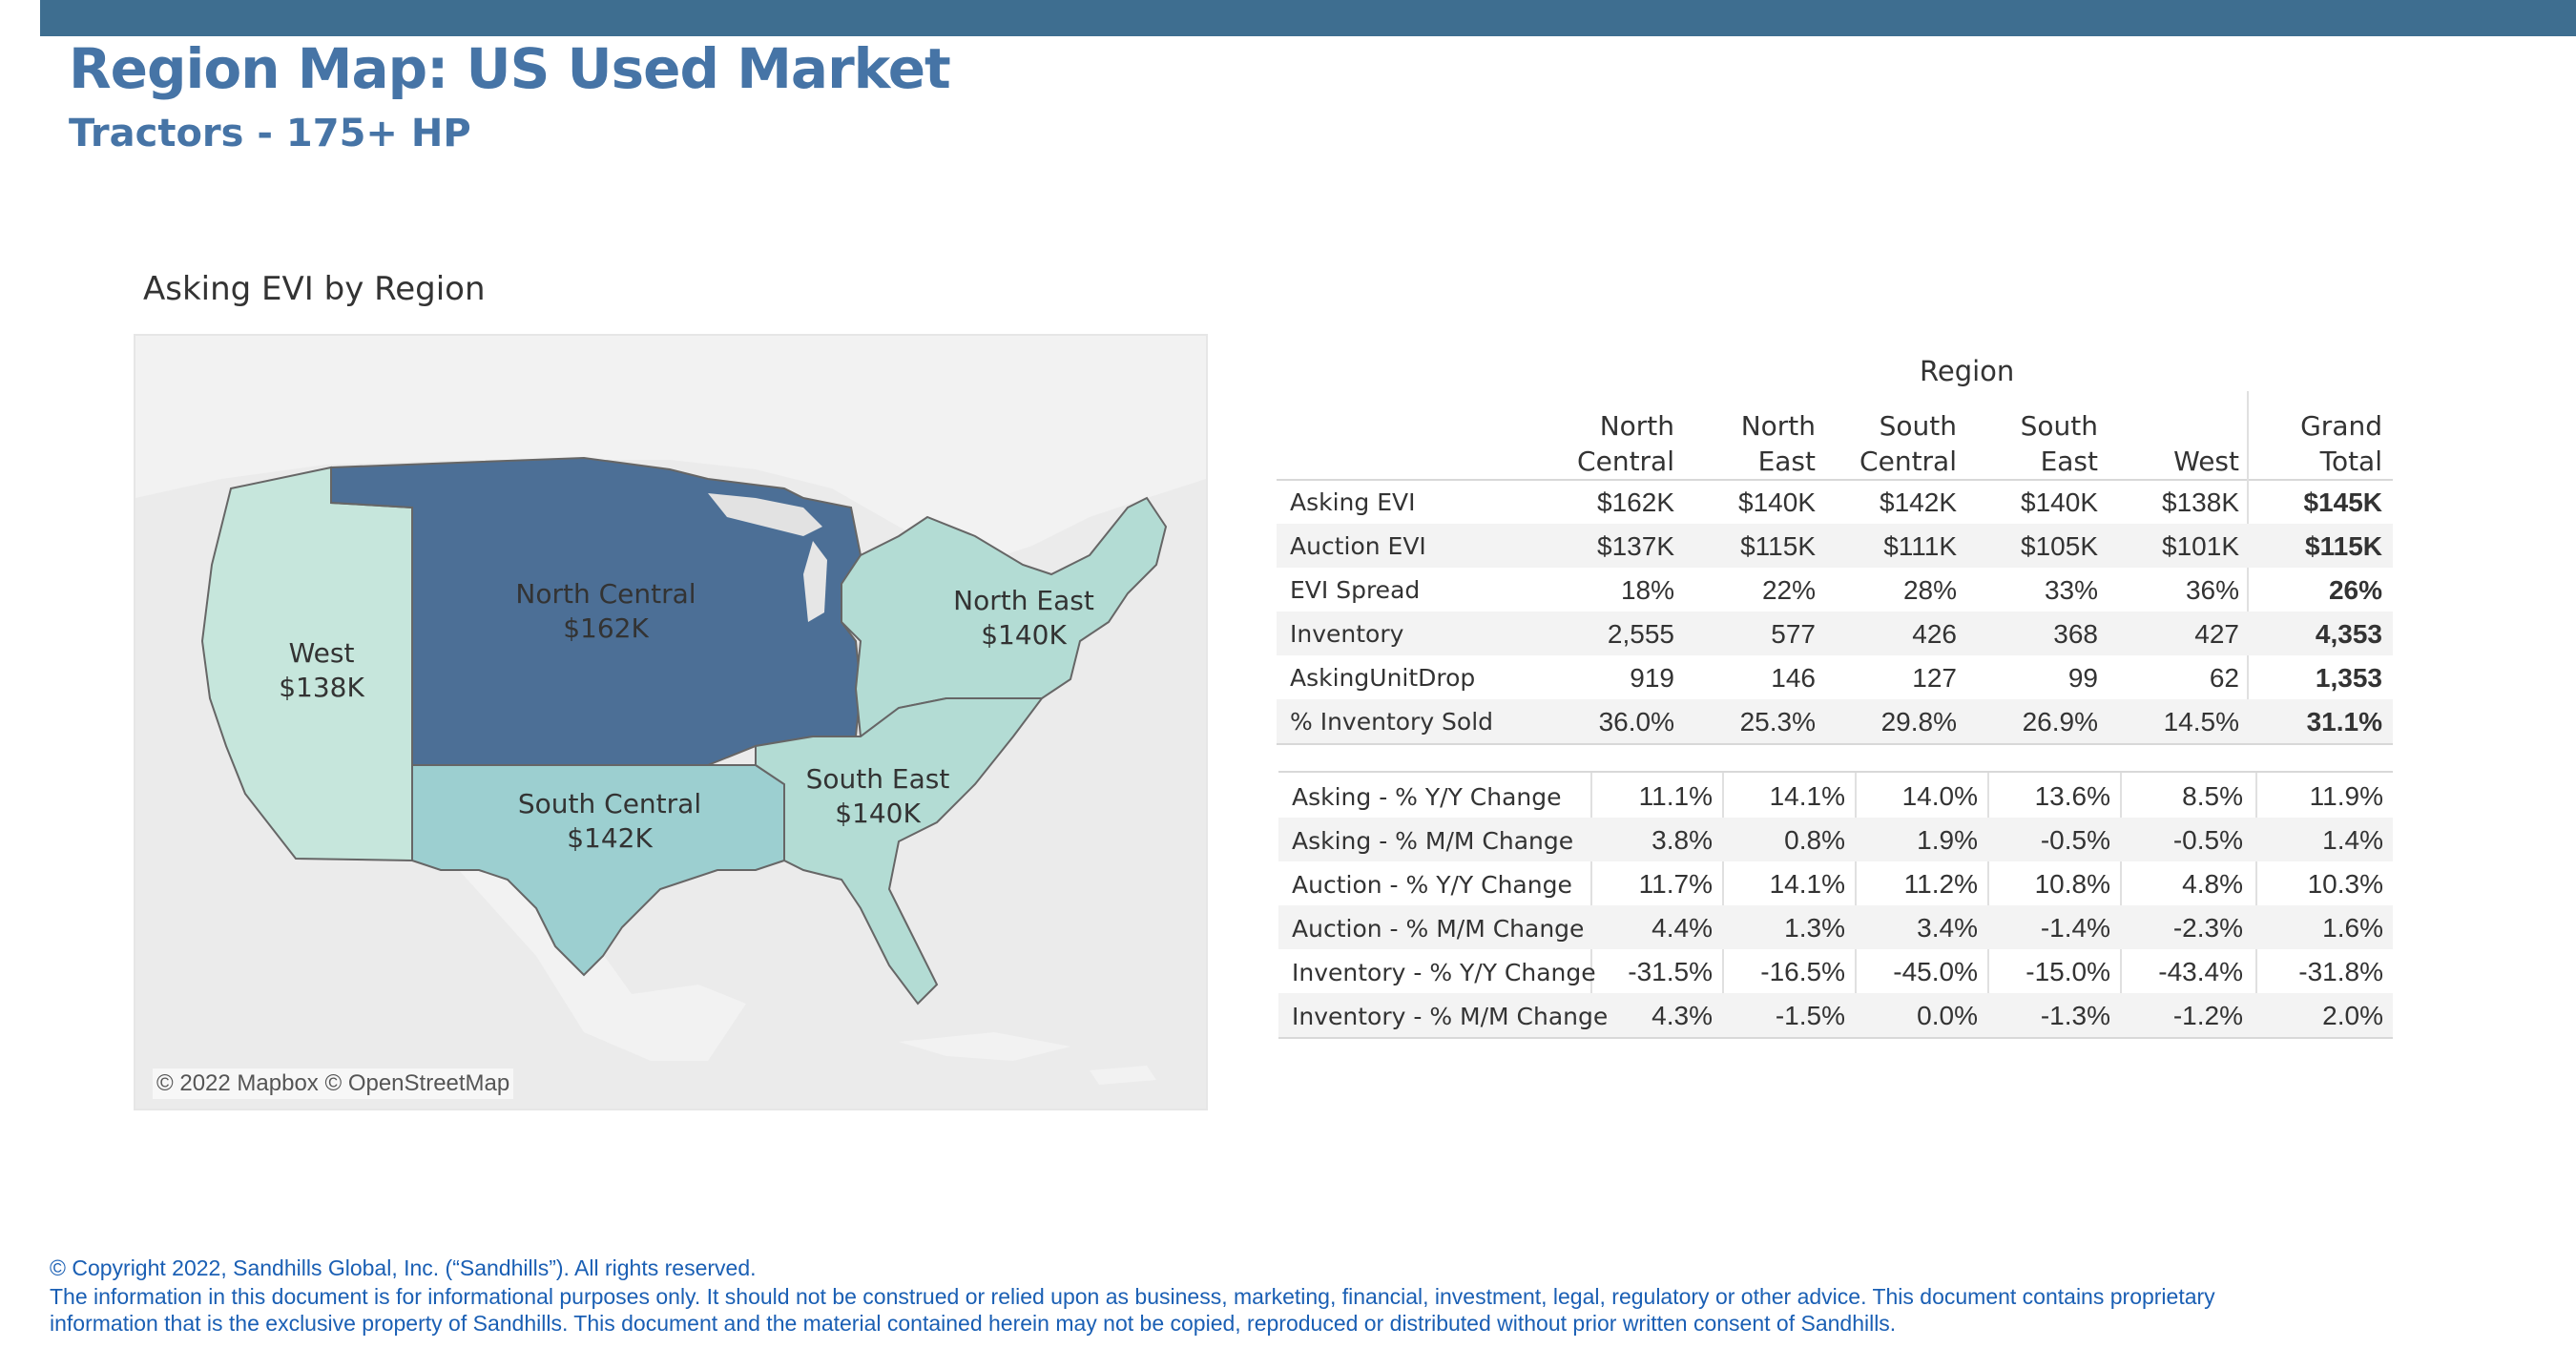 Image resolution: width=2576 pixels, height=1348 pixels. I want to click on table-cell: 1.4%, so click(2352, 840).